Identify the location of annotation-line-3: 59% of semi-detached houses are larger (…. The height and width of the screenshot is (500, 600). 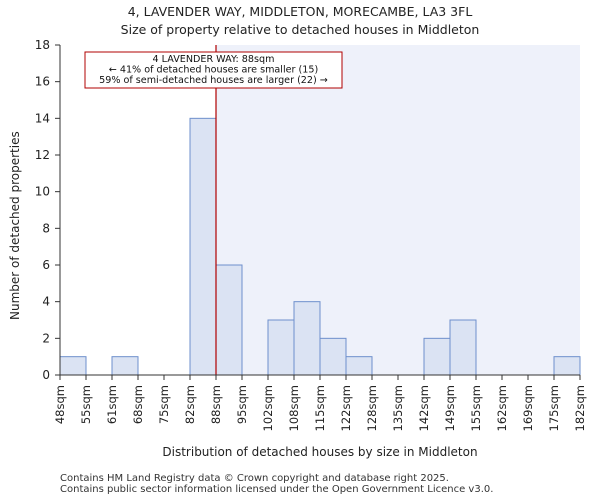
(213, 80).